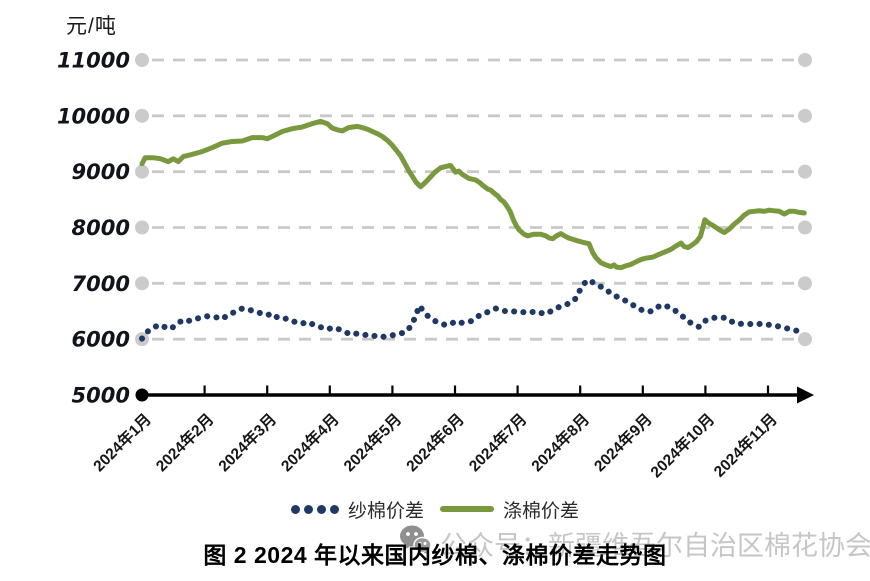 This screenshot has height=581, width=870. I want to click on legend-label-yarn-spread: 纱棉价差, so click(385, 511).